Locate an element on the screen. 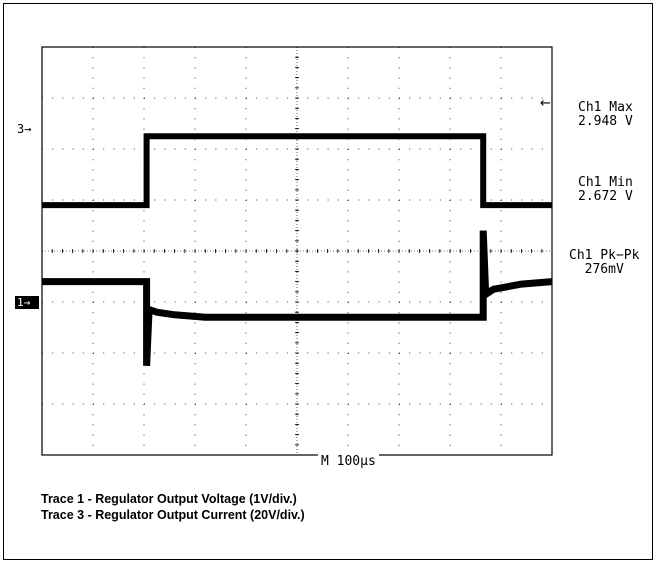 This screenshot has height=565, width=658. trace-3-line is located at coordinates (297, 171).